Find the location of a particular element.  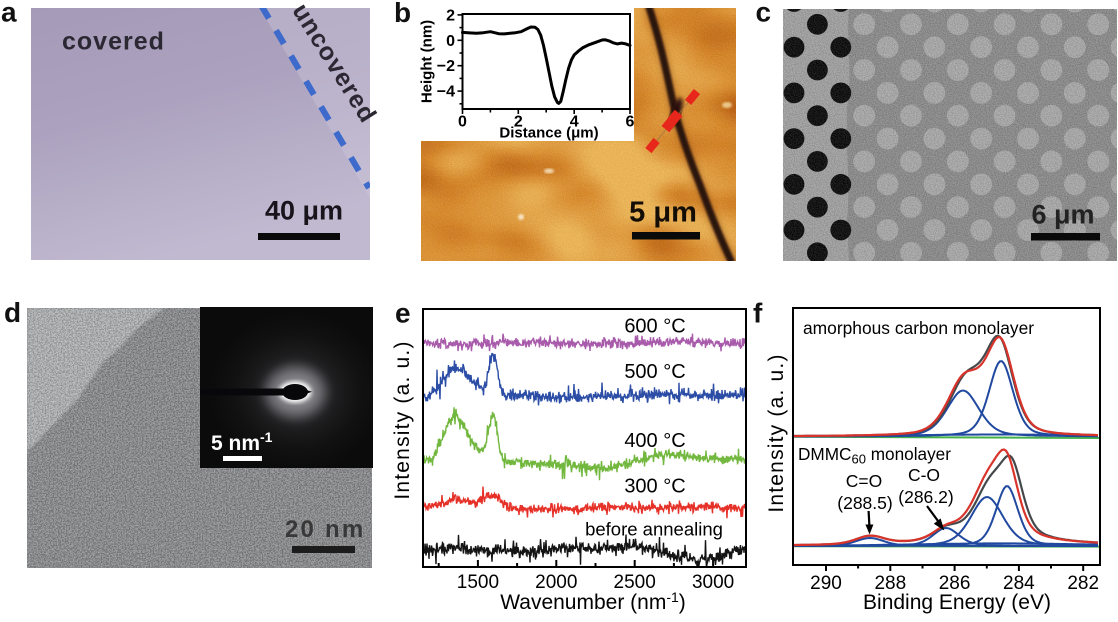

svg-text: (288.5) is located at coordinates (864, 503).